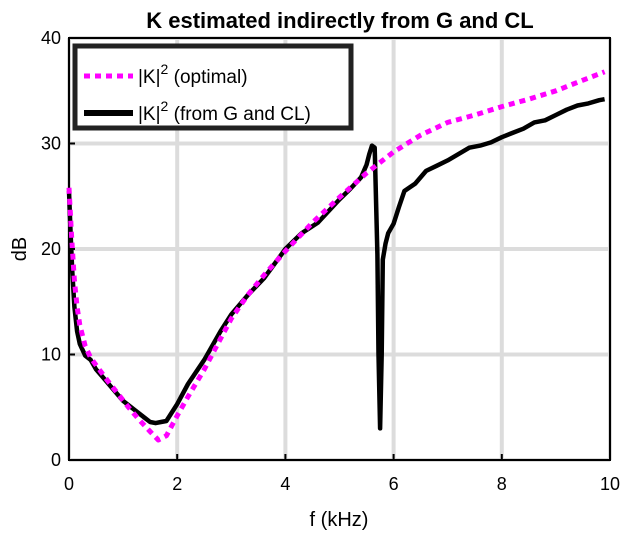 Image resolution: width=643 pixels, height=537 pixels. What do you see at coordinates (340, 20) in the screenshot?
I see `chart-title: K estimated indirectly from G and CL` at bounding box center [340, 20].